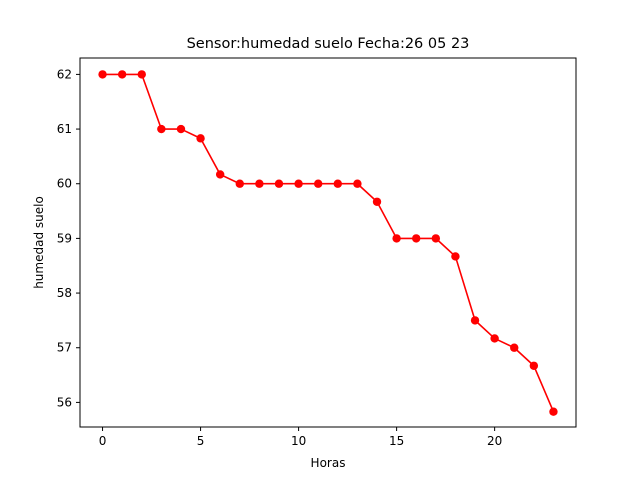  Describe the element at coordinates (396, 441) in the screenshot. I see `x-tick-label: 15` at that location.